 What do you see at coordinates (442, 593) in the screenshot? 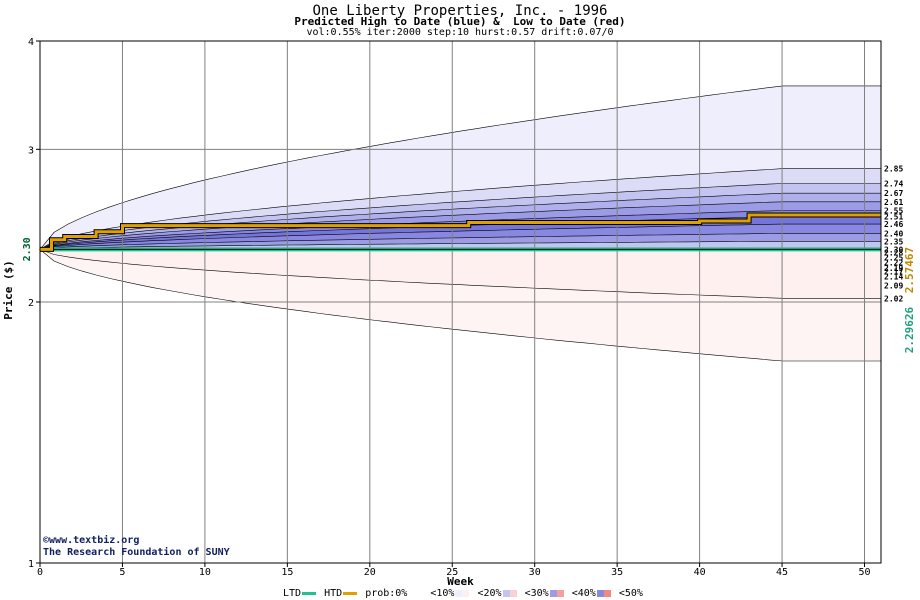
I see `legend-p10-label: <10%` at bounding box center [442, 593].